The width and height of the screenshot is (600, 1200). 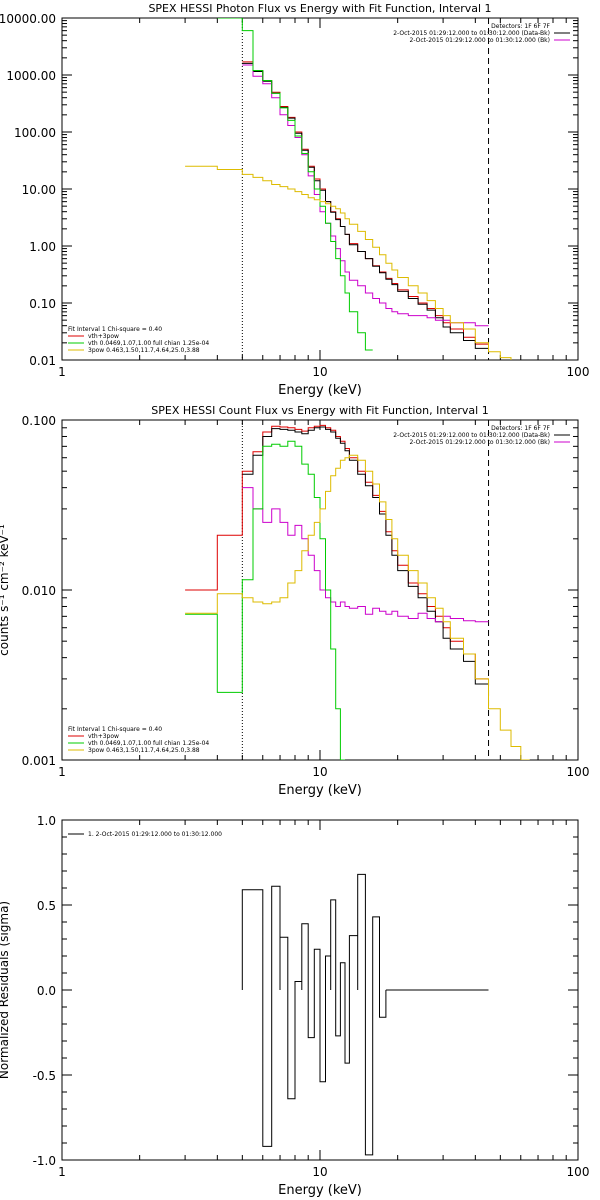 I want to click on y-tick-label: 0.0, so click(x=46, y=991).